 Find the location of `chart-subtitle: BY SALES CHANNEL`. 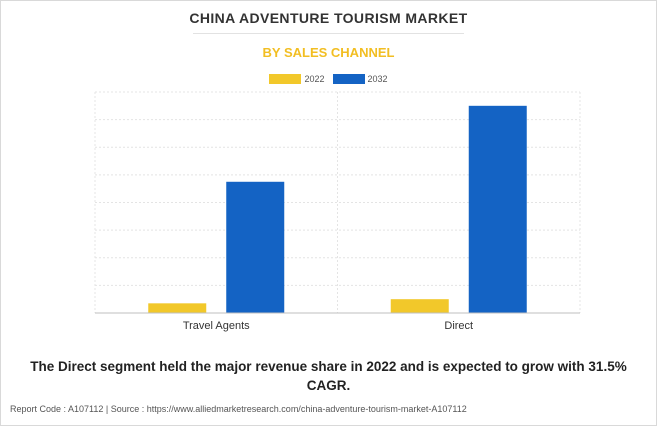

chart-subtitle: BY SALES CHANNEL is located at coordinates (328, 52).